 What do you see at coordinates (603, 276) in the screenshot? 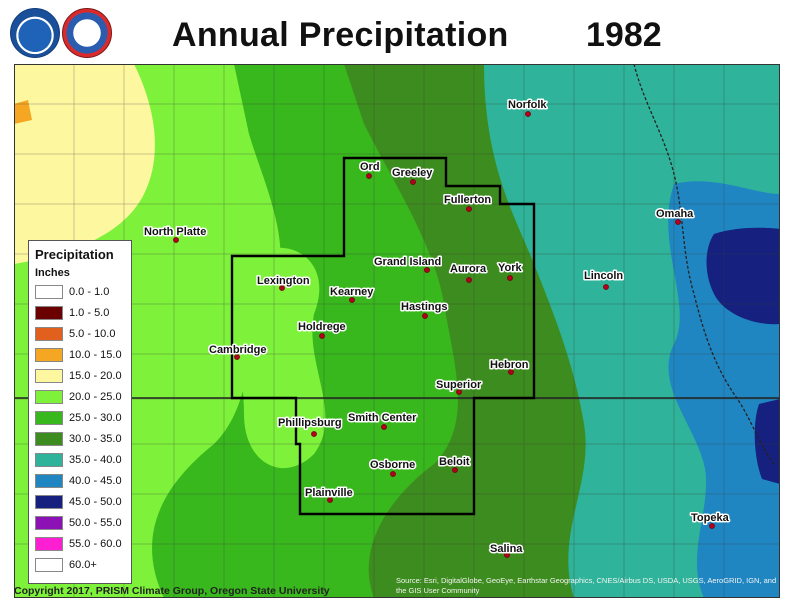
I see `city-label: Lincoln` at bounding box center [603, 276].